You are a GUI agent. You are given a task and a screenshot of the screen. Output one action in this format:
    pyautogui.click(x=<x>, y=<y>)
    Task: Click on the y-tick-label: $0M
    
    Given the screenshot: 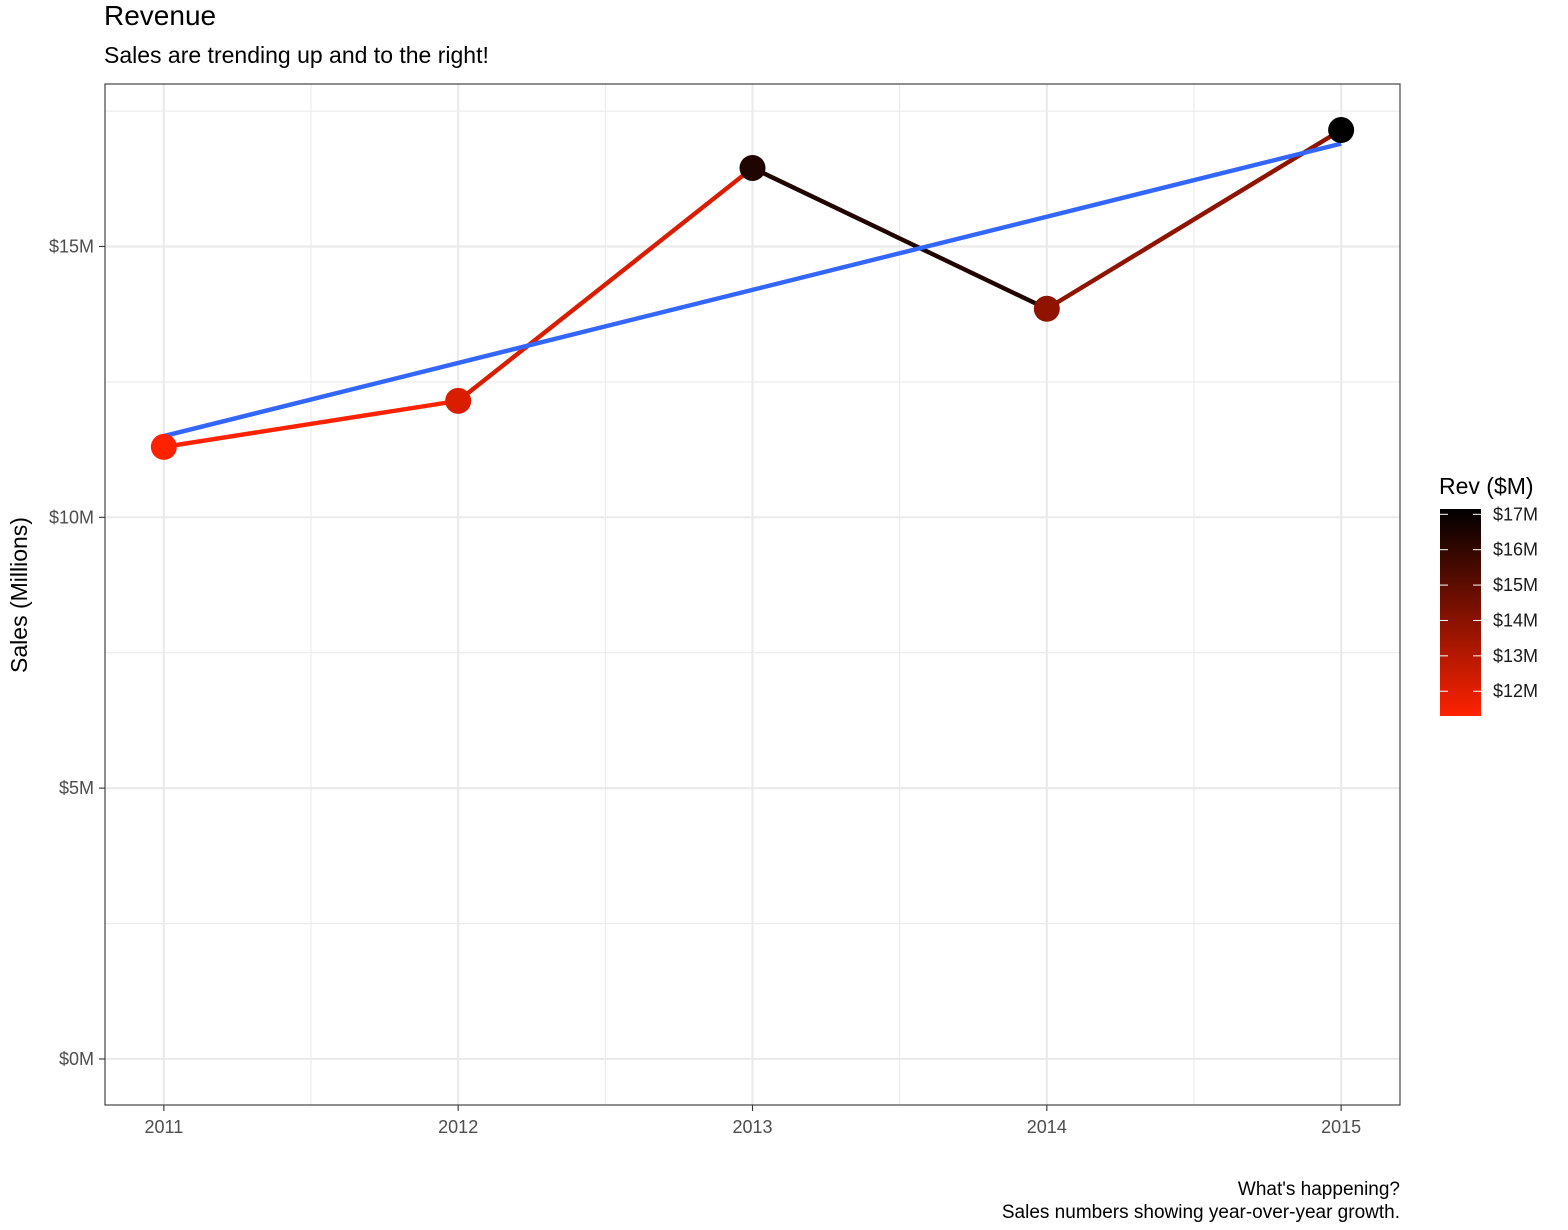 What is the action you would take?
    pyautogui.click(x=76, y=1059)
    